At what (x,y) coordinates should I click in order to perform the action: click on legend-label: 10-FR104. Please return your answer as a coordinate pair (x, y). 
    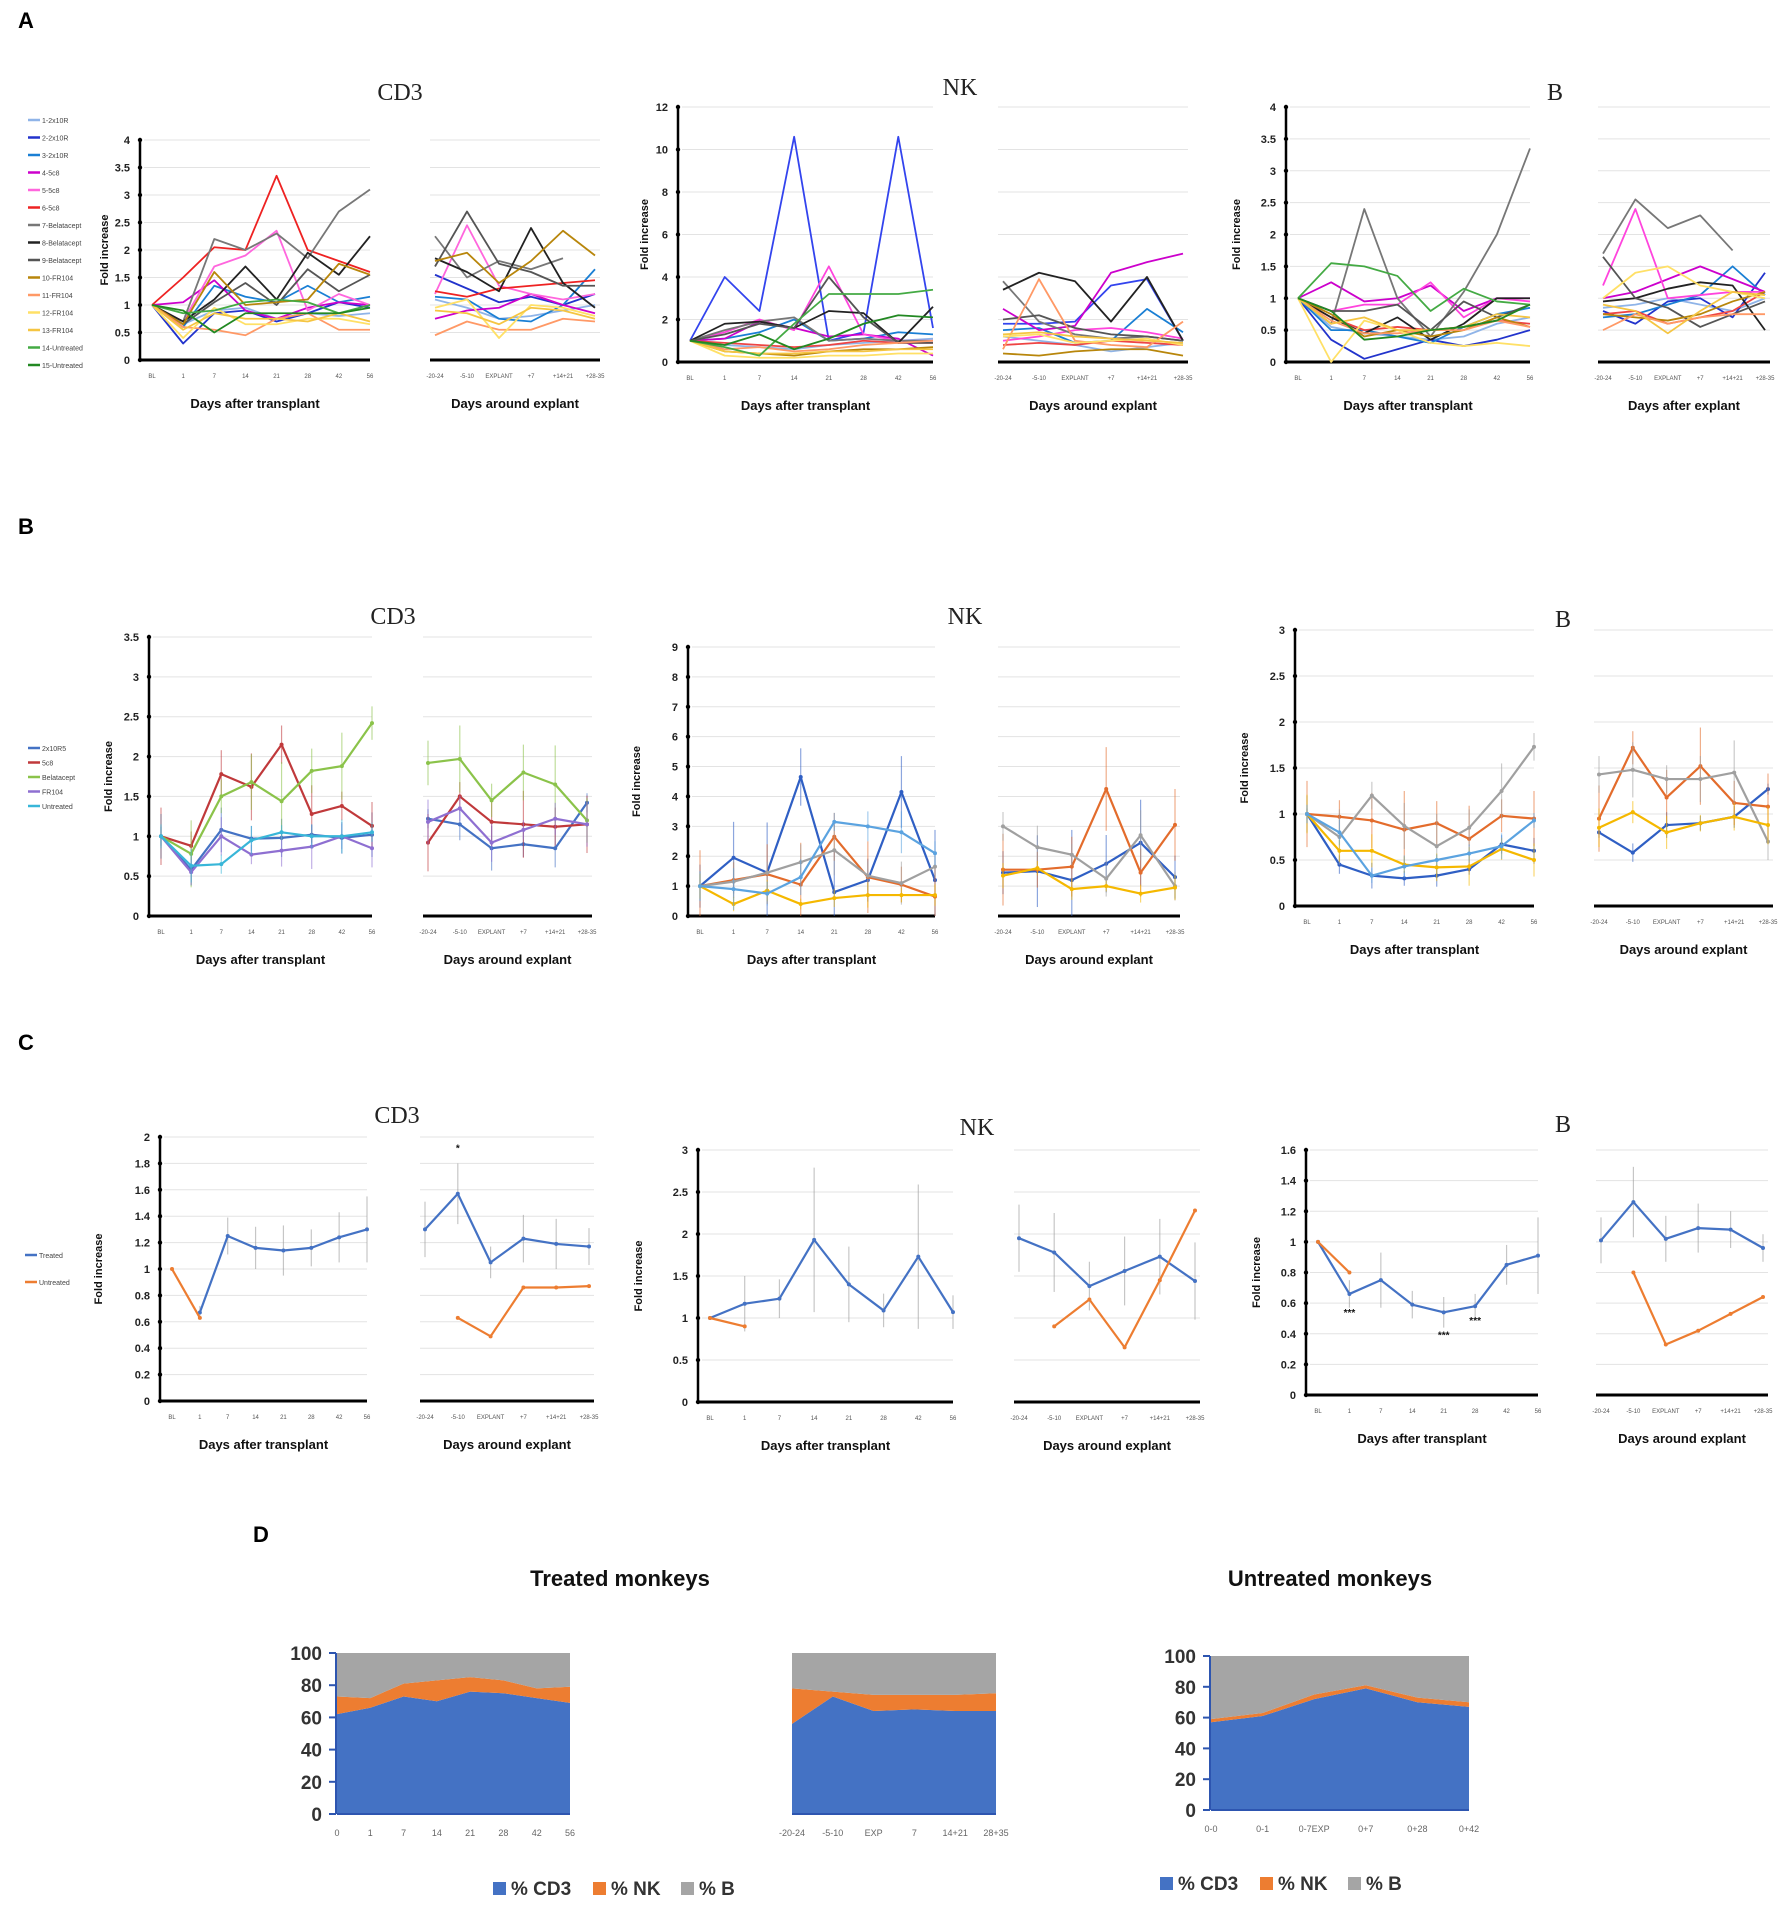
    Looking at the image, I should click on (57, 279).